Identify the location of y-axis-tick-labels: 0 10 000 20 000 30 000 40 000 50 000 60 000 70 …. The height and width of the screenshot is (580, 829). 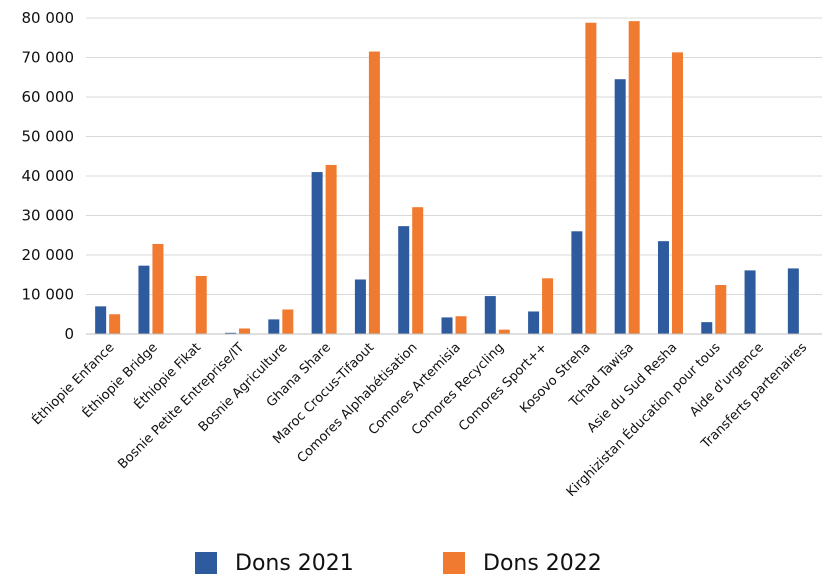
(48, 176).